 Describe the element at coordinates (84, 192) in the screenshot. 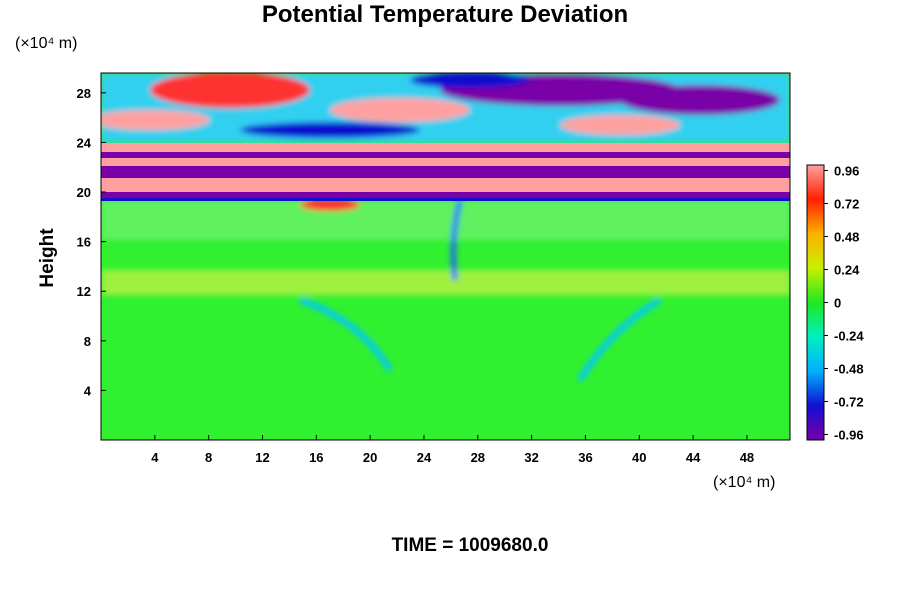

I see `y-tick-label: 20` at that location.